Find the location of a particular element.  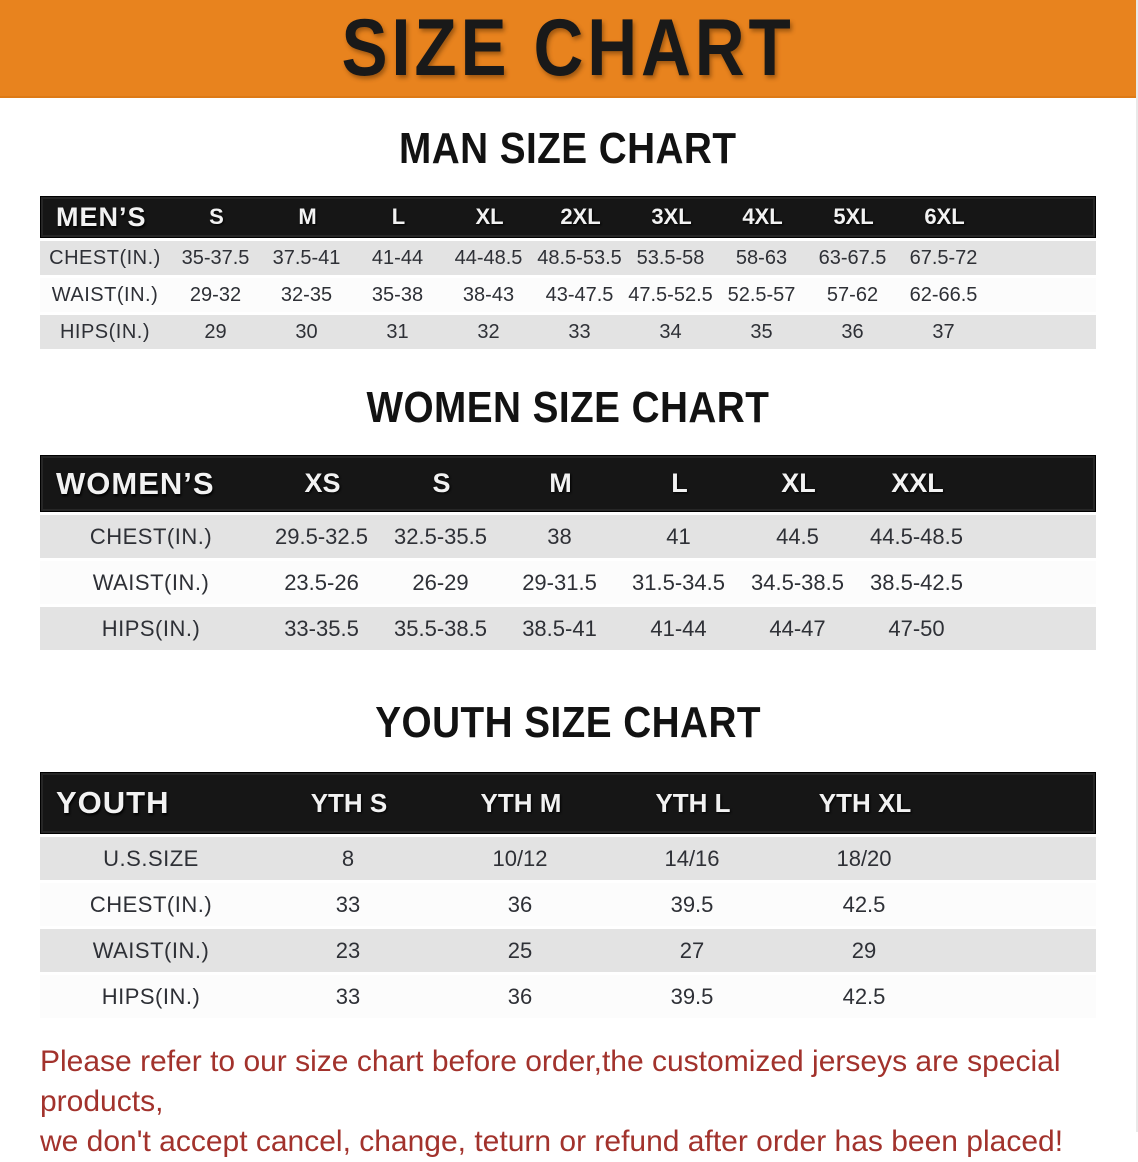

value-cell: 44.5-48.5 is located at coordinates (916, 536).